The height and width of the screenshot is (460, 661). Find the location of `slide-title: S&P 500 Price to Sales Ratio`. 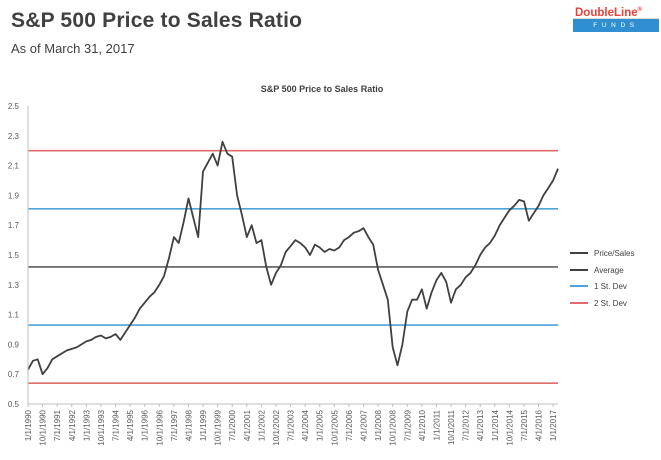

slide-title: S&P 500 Price to Sales Ratio is located at coordinates (157, 20).